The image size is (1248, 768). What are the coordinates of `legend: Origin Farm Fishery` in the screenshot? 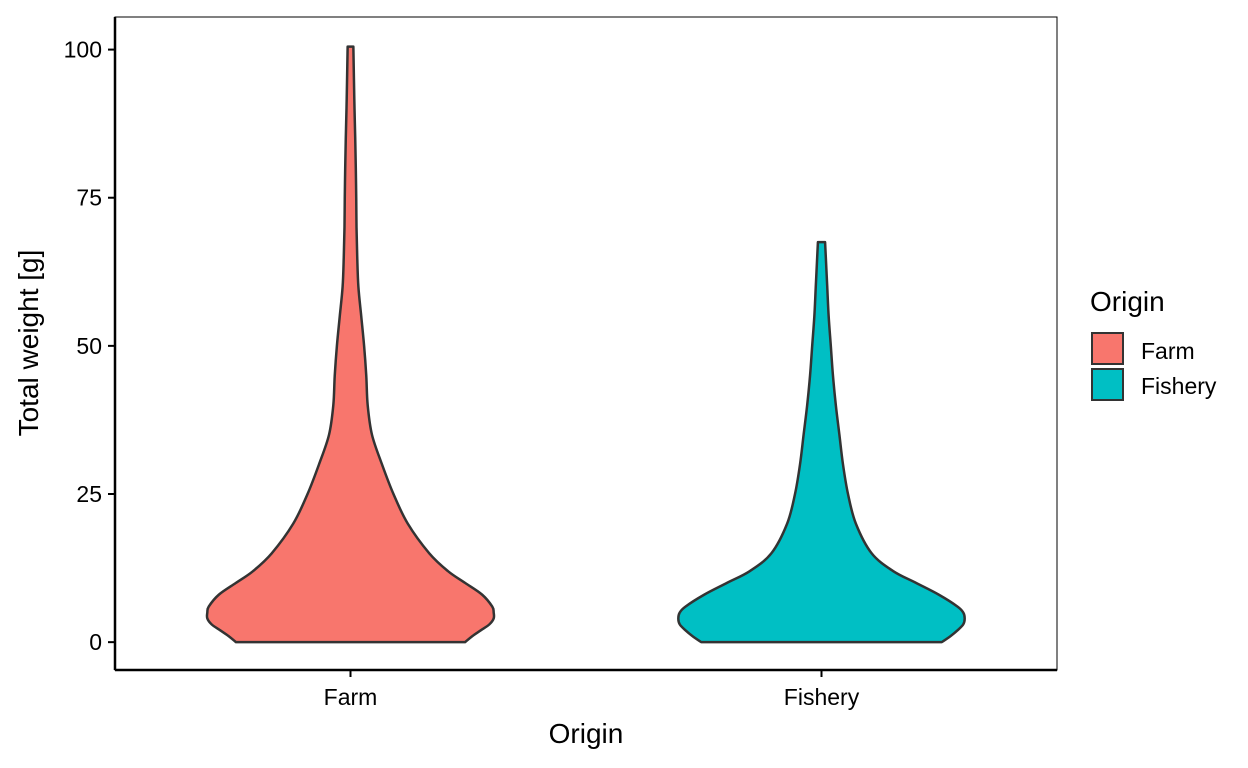 It's located at (1153, 343).